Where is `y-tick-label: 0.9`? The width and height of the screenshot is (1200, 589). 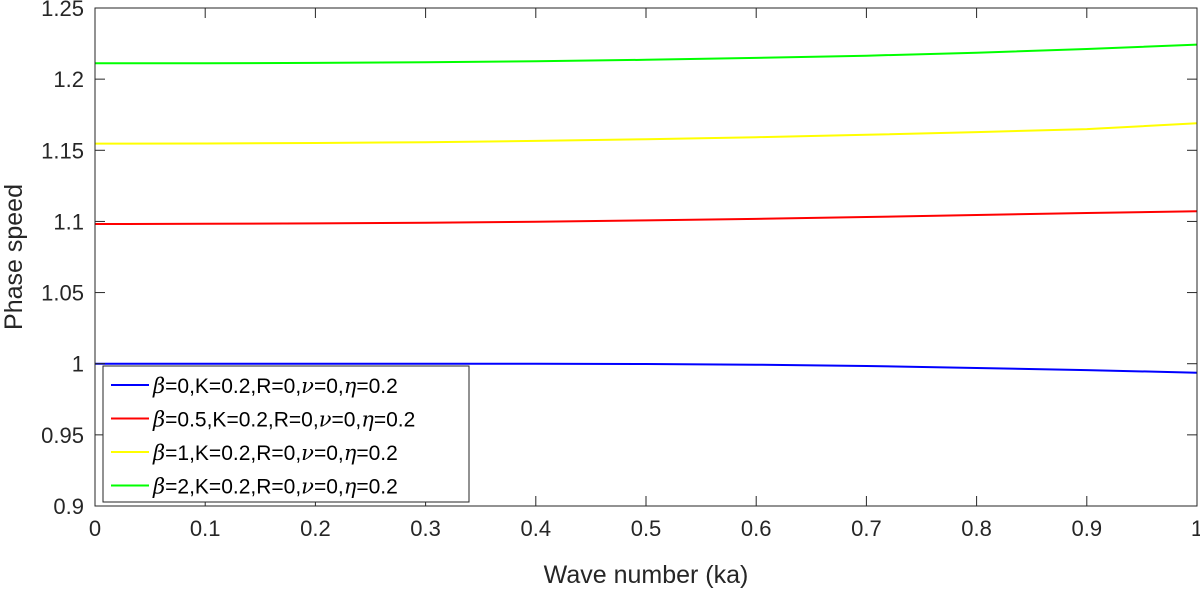
y-tick-label: 0.9 is located at coordinates (68, 506).